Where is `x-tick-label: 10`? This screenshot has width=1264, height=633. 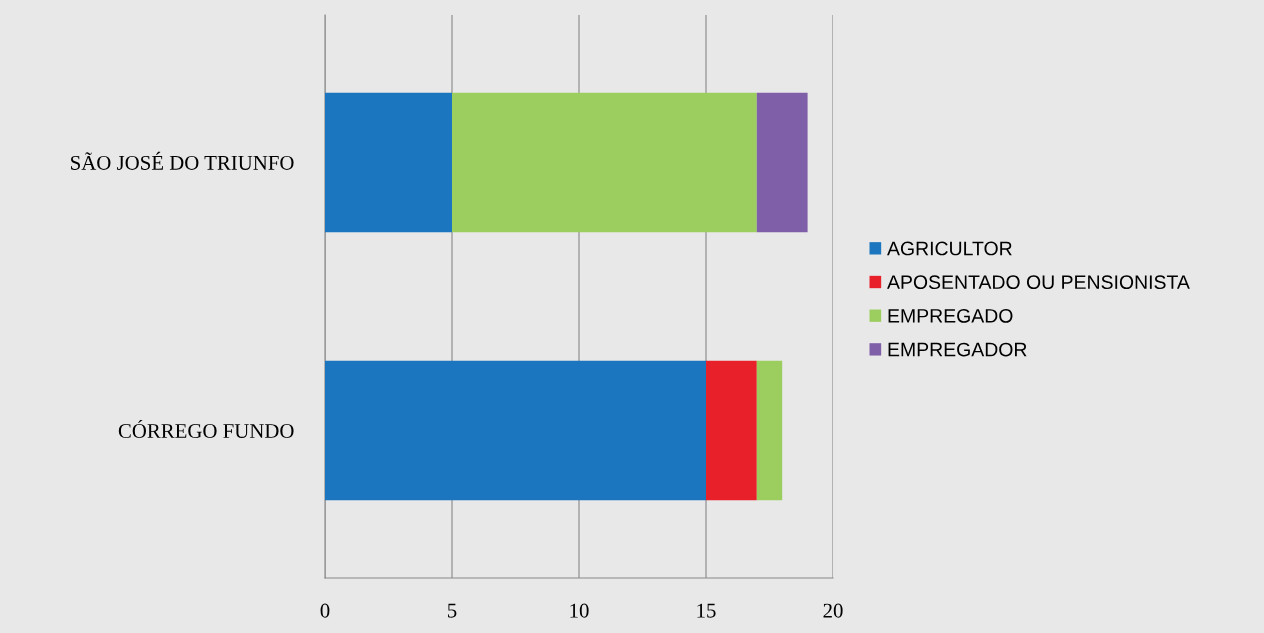 x-tick-label: 10 is located at coordinates (579, 610).